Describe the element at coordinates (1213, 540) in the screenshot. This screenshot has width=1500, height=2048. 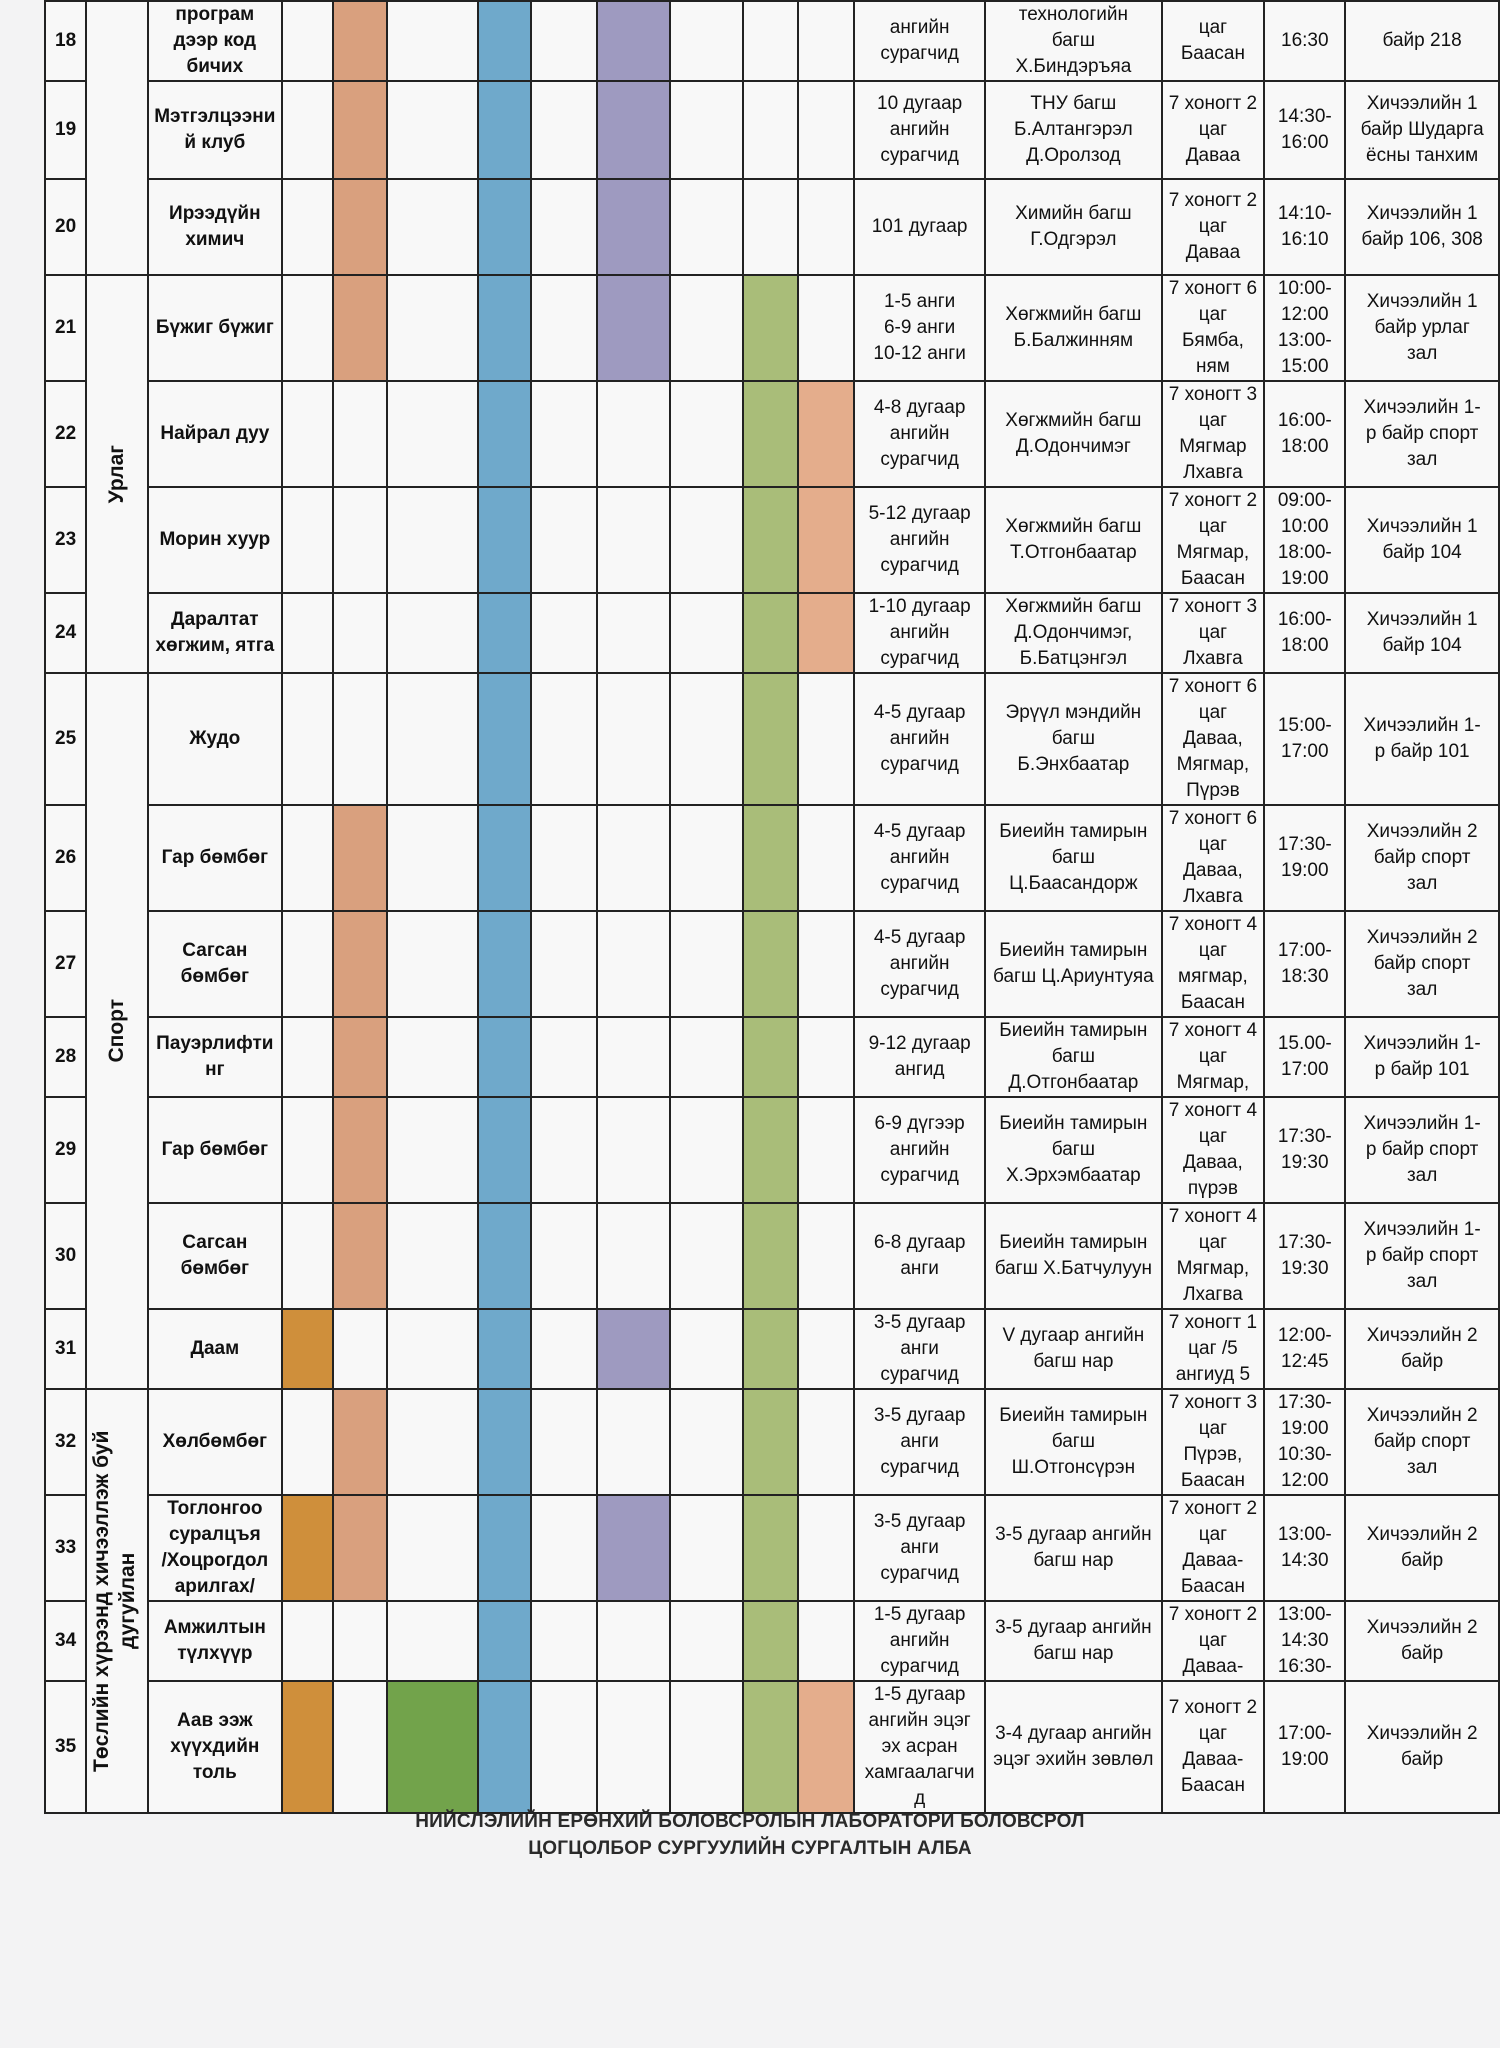
I see `days-cell: 7 хоногт 2 цаг Мягмар, Баасан` at that location.